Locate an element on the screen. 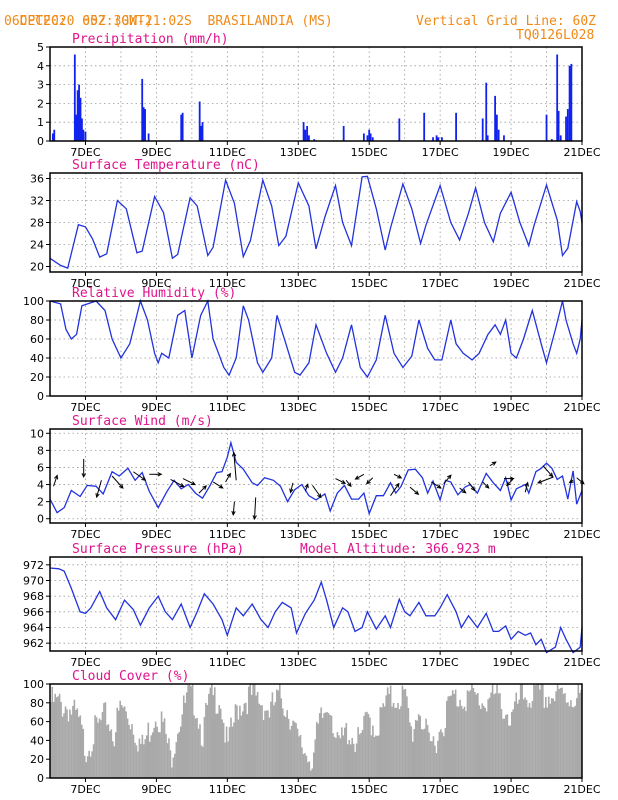 The image size is (618, 800). humidity-xtick-label: 21DEC is located at coordinates (581, 407).